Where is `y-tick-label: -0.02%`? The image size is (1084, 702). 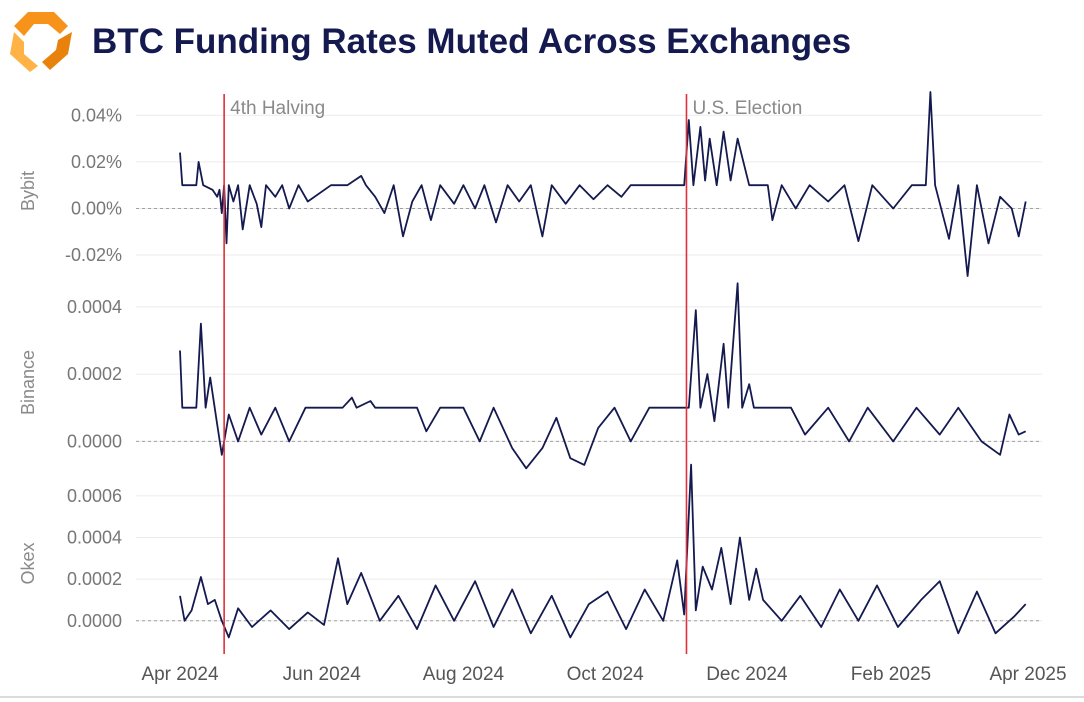
y-tick-label: -0.02% is located at coordinates (93, 255).